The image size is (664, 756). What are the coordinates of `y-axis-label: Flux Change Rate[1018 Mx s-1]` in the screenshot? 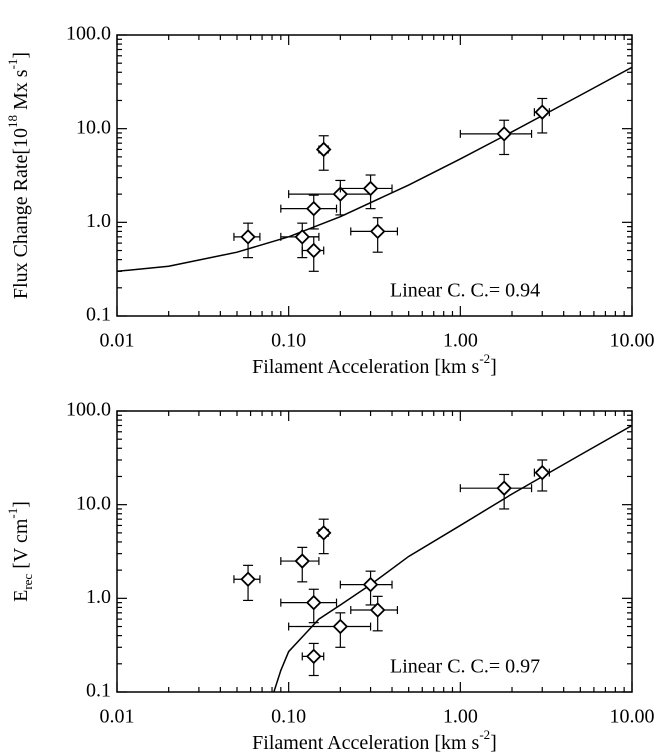 It's located at (18, 175).